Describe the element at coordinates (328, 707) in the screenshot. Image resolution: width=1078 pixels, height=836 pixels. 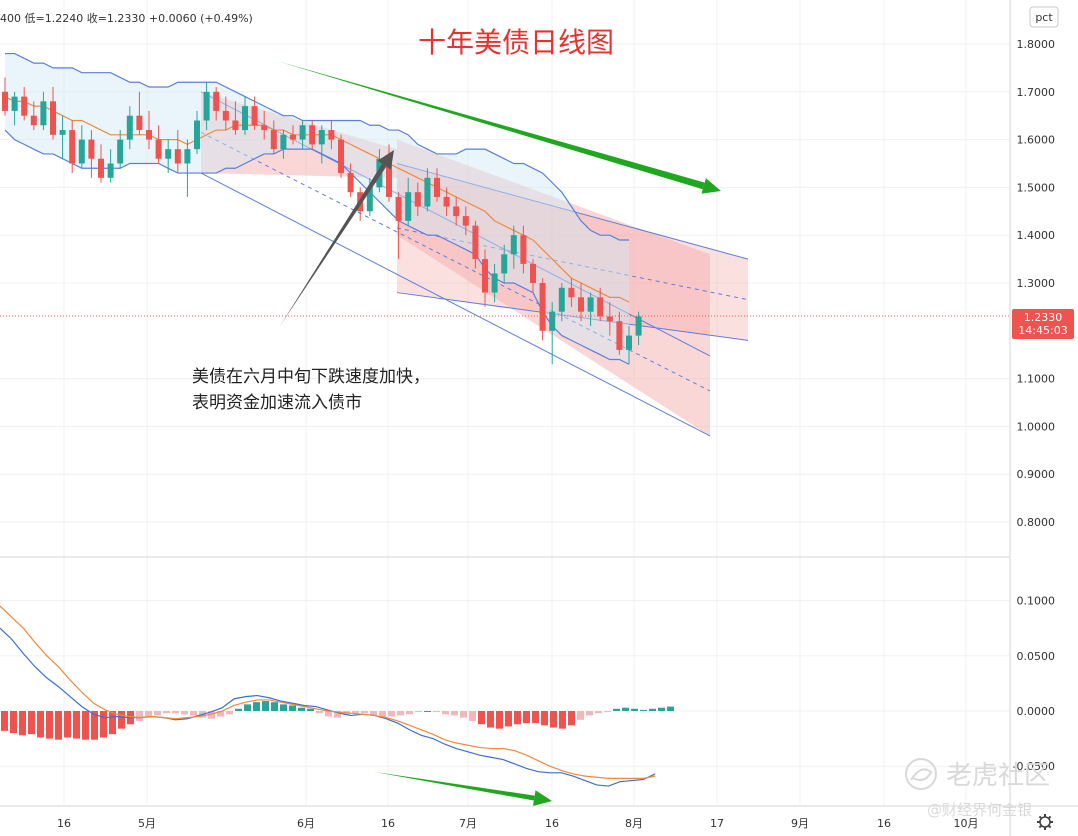
I see `macd-line` at that location.